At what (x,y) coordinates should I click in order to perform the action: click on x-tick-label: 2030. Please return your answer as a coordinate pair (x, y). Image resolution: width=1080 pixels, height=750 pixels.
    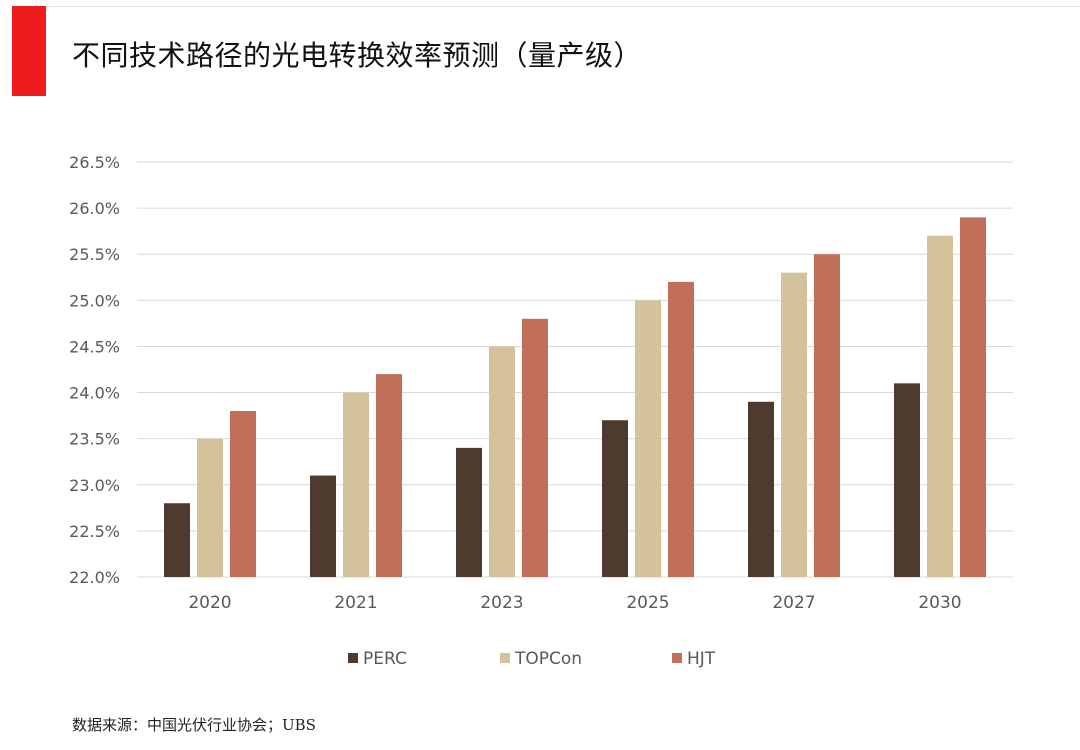
    Looking at the image, I should click on (939, 603).